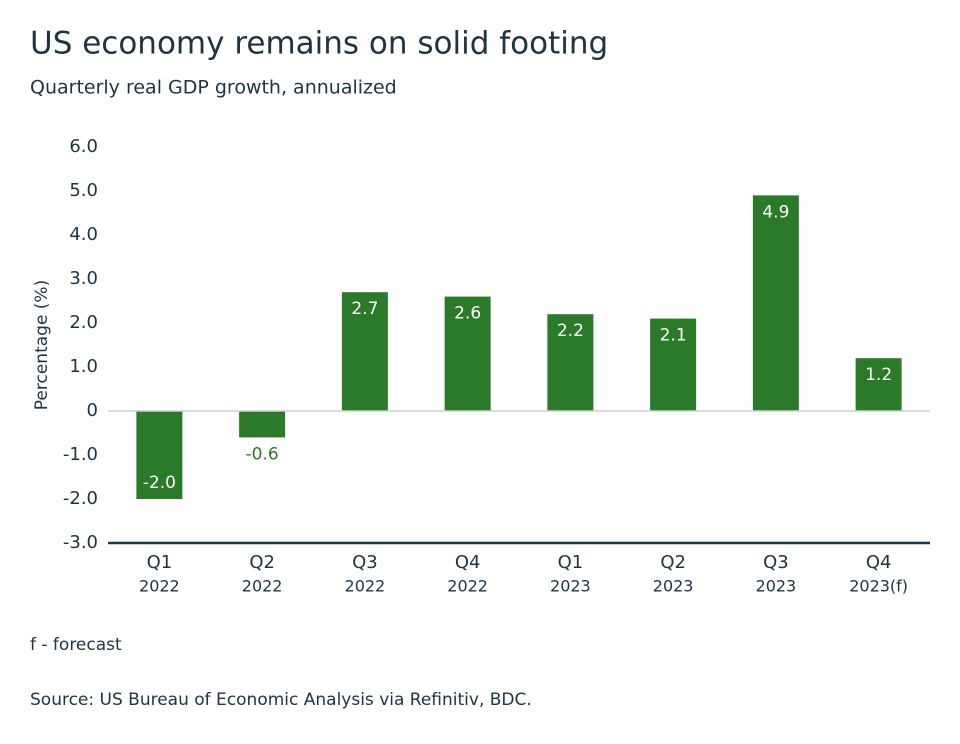 Image resolution: width=960 pixels, height=744 pixels. Describe the element at coordinates (319, 44) in the screenshot. I see `chart-title: US economy remains on solid footing` at that location.